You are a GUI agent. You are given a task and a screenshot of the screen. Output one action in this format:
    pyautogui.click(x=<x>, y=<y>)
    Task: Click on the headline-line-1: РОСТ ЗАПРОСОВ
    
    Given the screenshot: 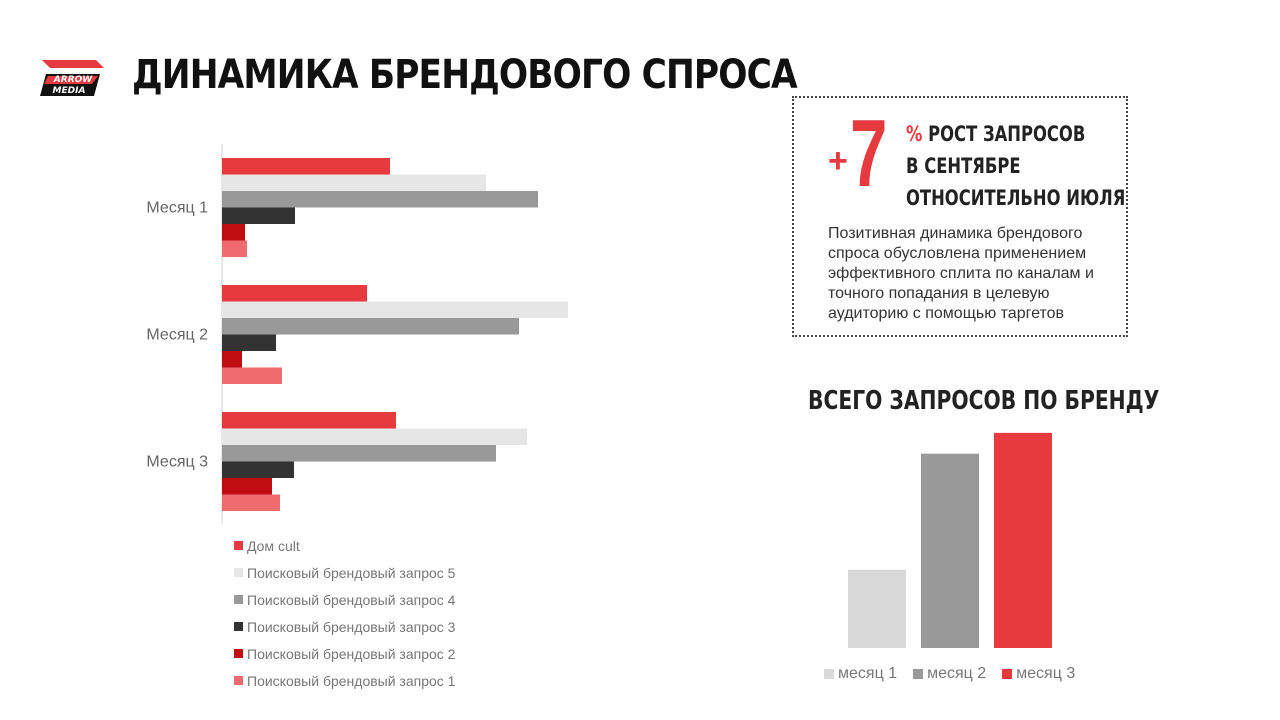 What is the action you would take?
    pyautogui.click(x=1007, y=134)
    